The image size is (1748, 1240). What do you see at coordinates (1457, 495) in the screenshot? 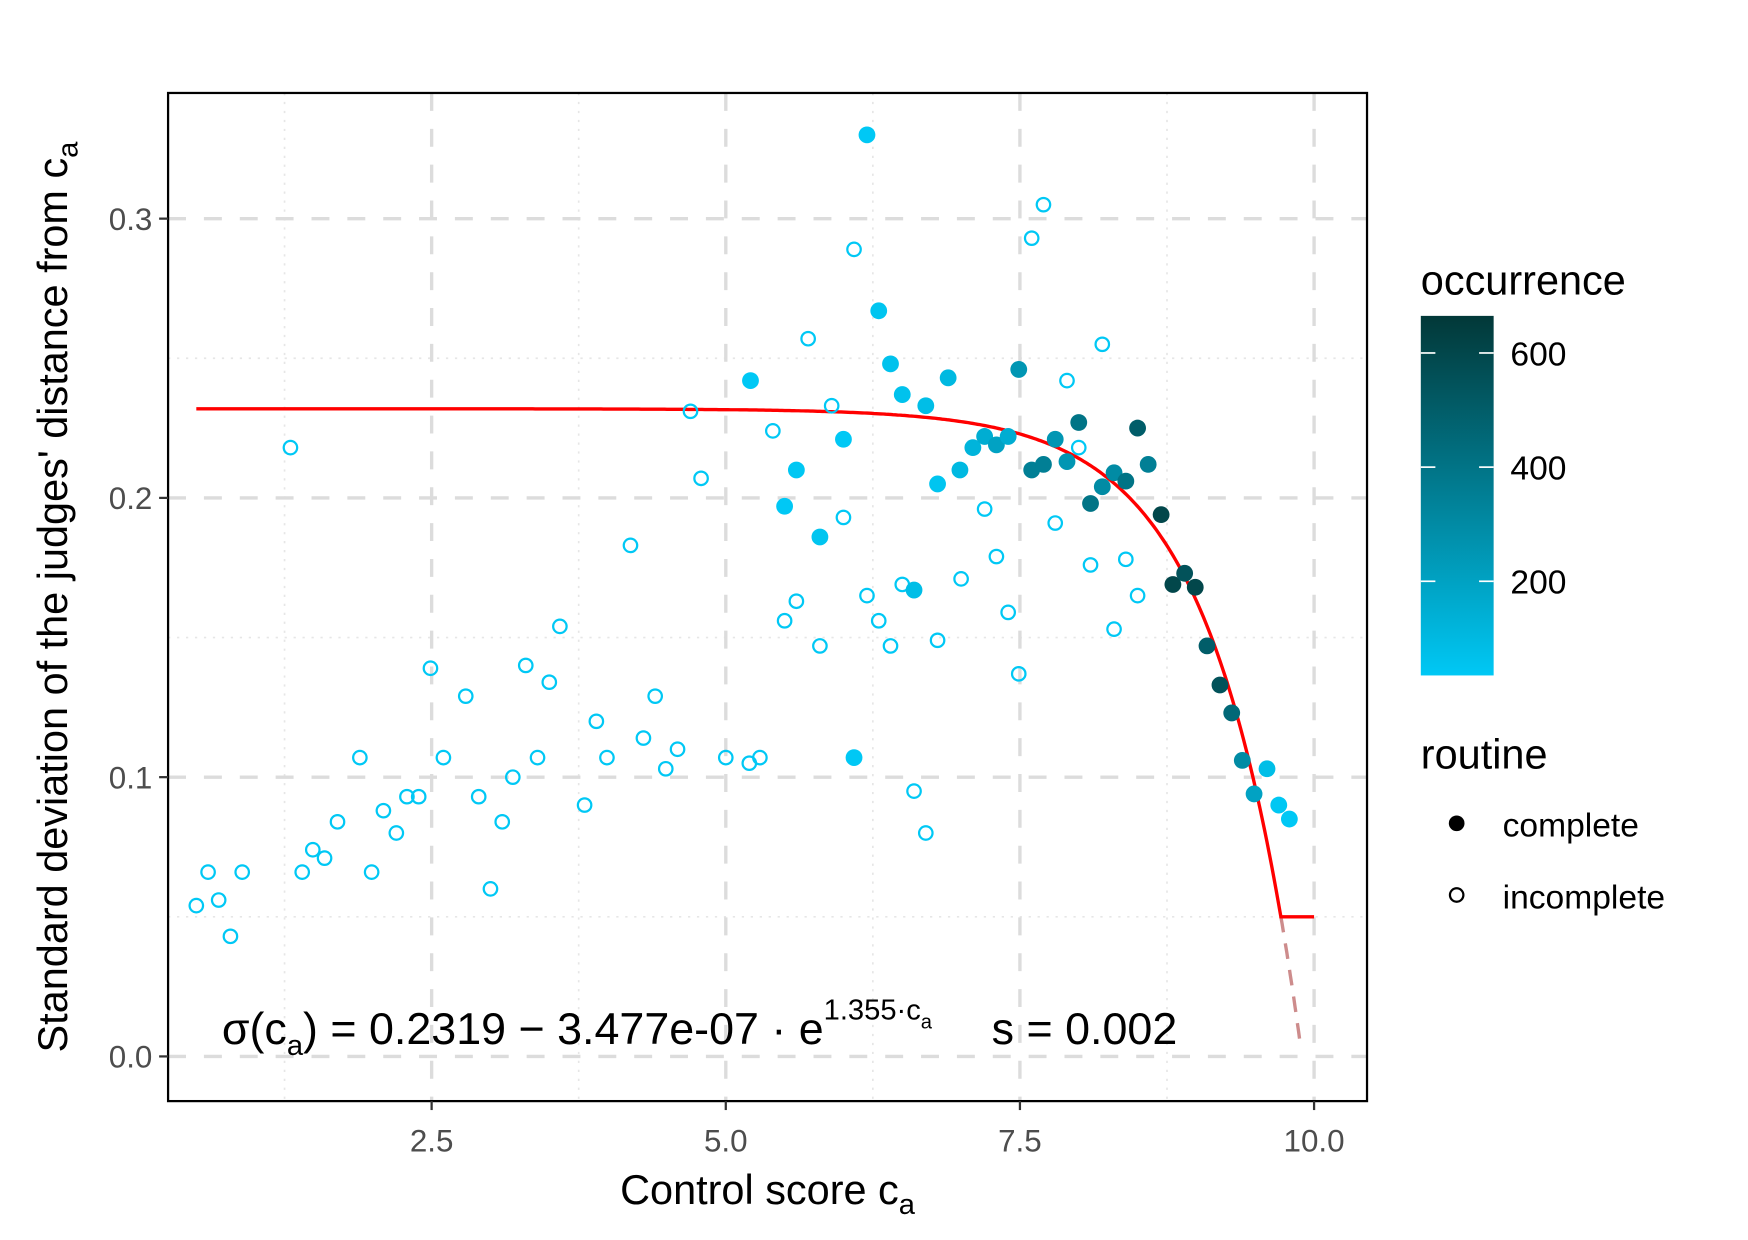
I see `color-legend-bar` at bounding box center [1457, 495].